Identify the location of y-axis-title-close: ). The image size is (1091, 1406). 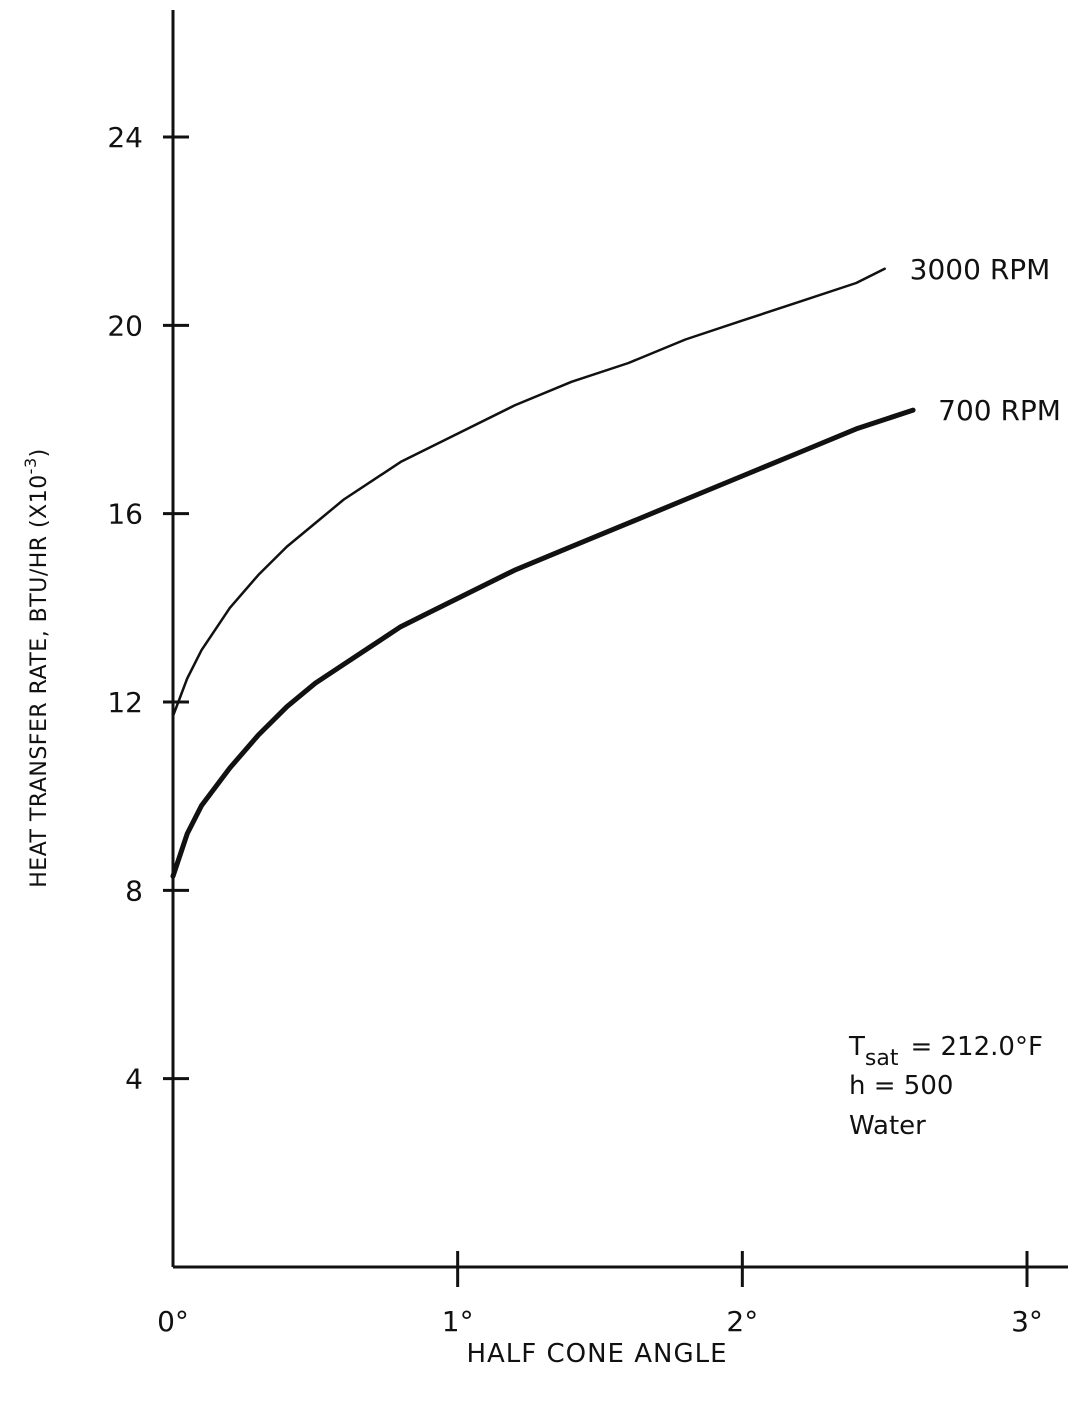
(39, 452).